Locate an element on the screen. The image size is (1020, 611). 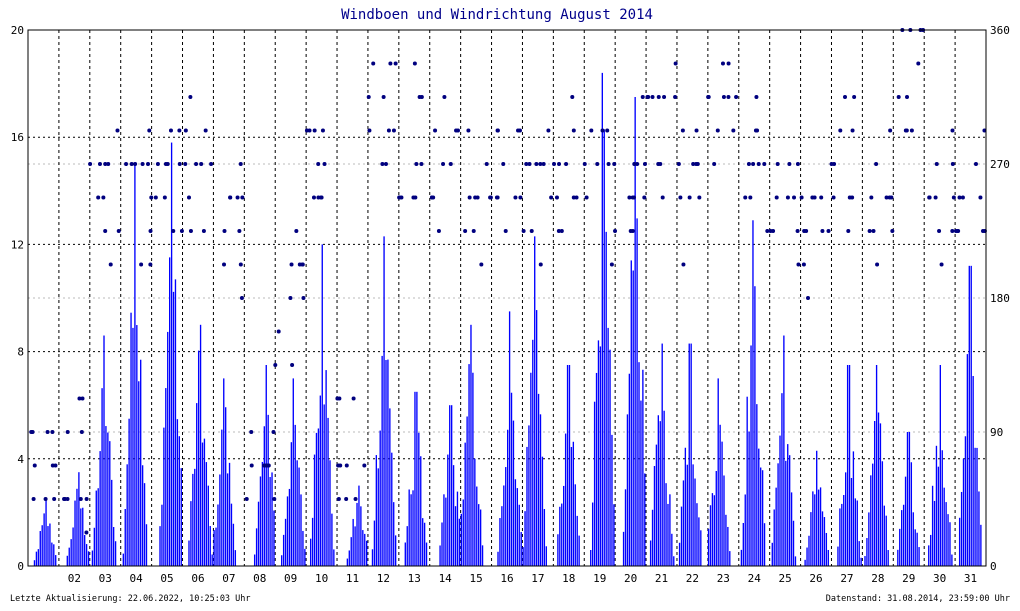
x-tick-label: 24 is located at coordinates (755, 578).